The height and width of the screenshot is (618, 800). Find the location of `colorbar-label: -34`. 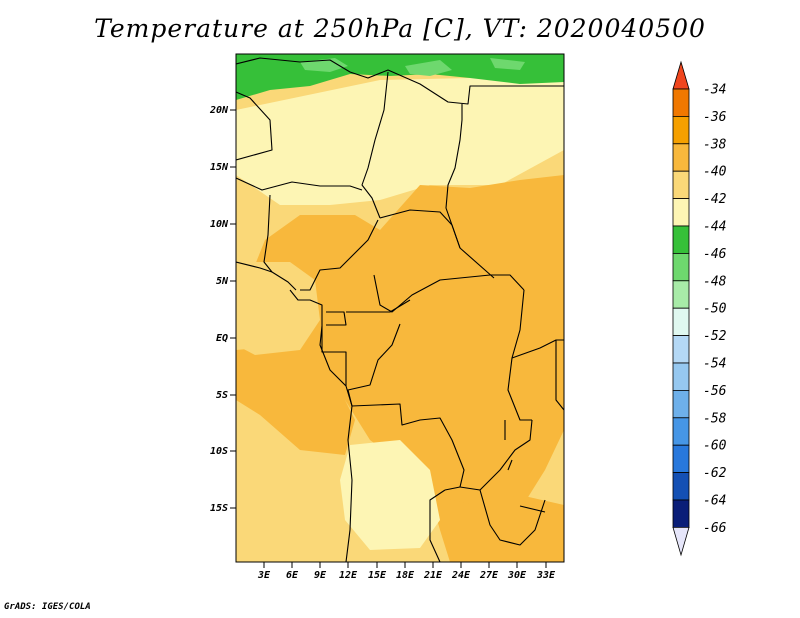

colorbar-label: -34 is located at coordinates (714, 90).